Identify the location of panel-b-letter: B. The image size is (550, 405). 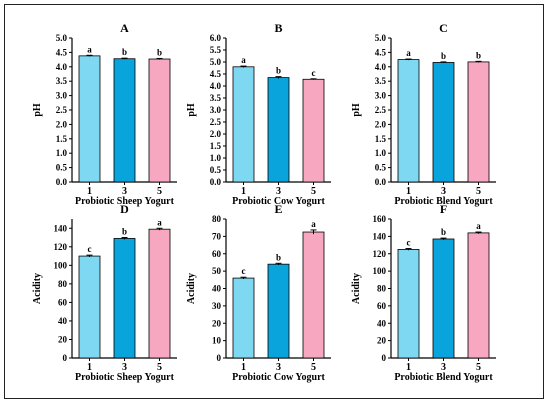
(278, 28).